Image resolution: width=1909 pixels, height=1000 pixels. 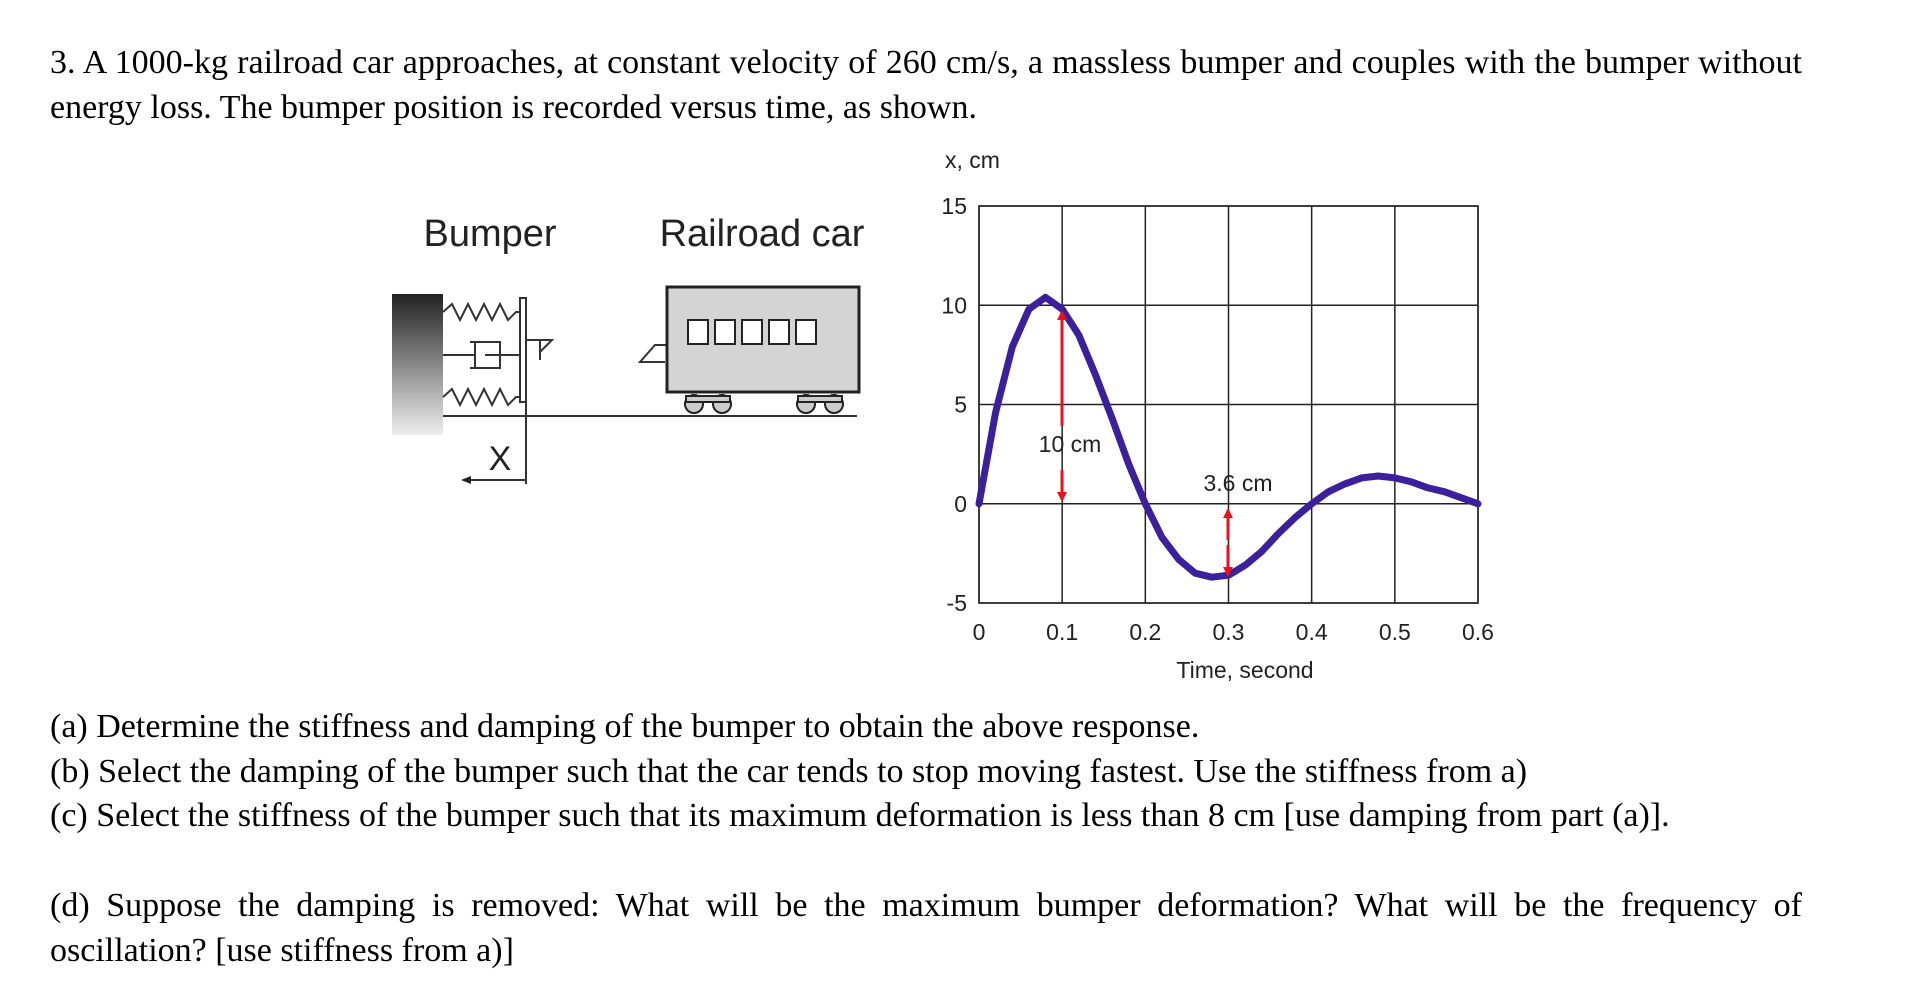 I want to click on car-label: Railroad car, so click(x=762, y=234).